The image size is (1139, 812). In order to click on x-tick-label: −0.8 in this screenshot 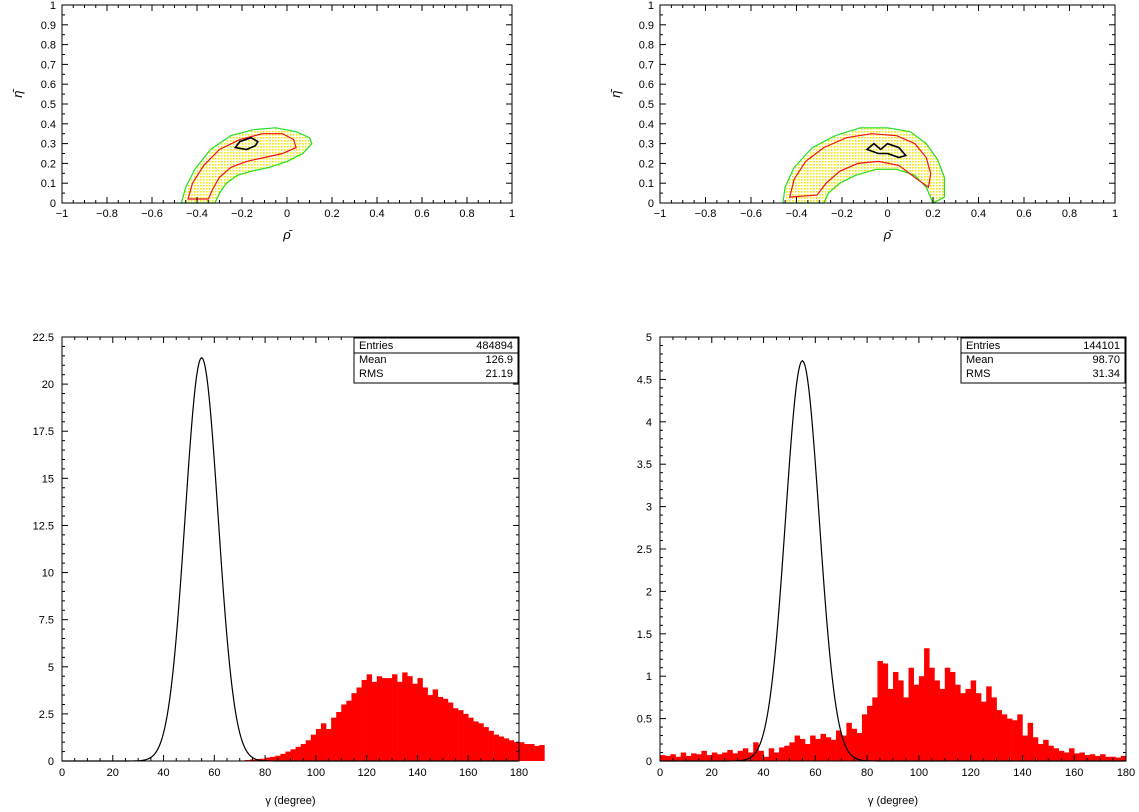, I will do `click(107, 214)`.